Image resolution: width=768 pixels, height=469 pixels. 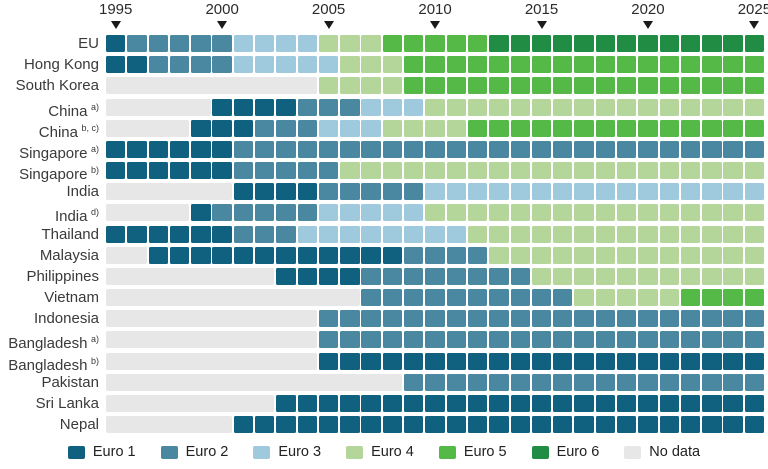 I want to click on row-label-sri-lanka: Sri Lanka, so click(x=49, y=403).